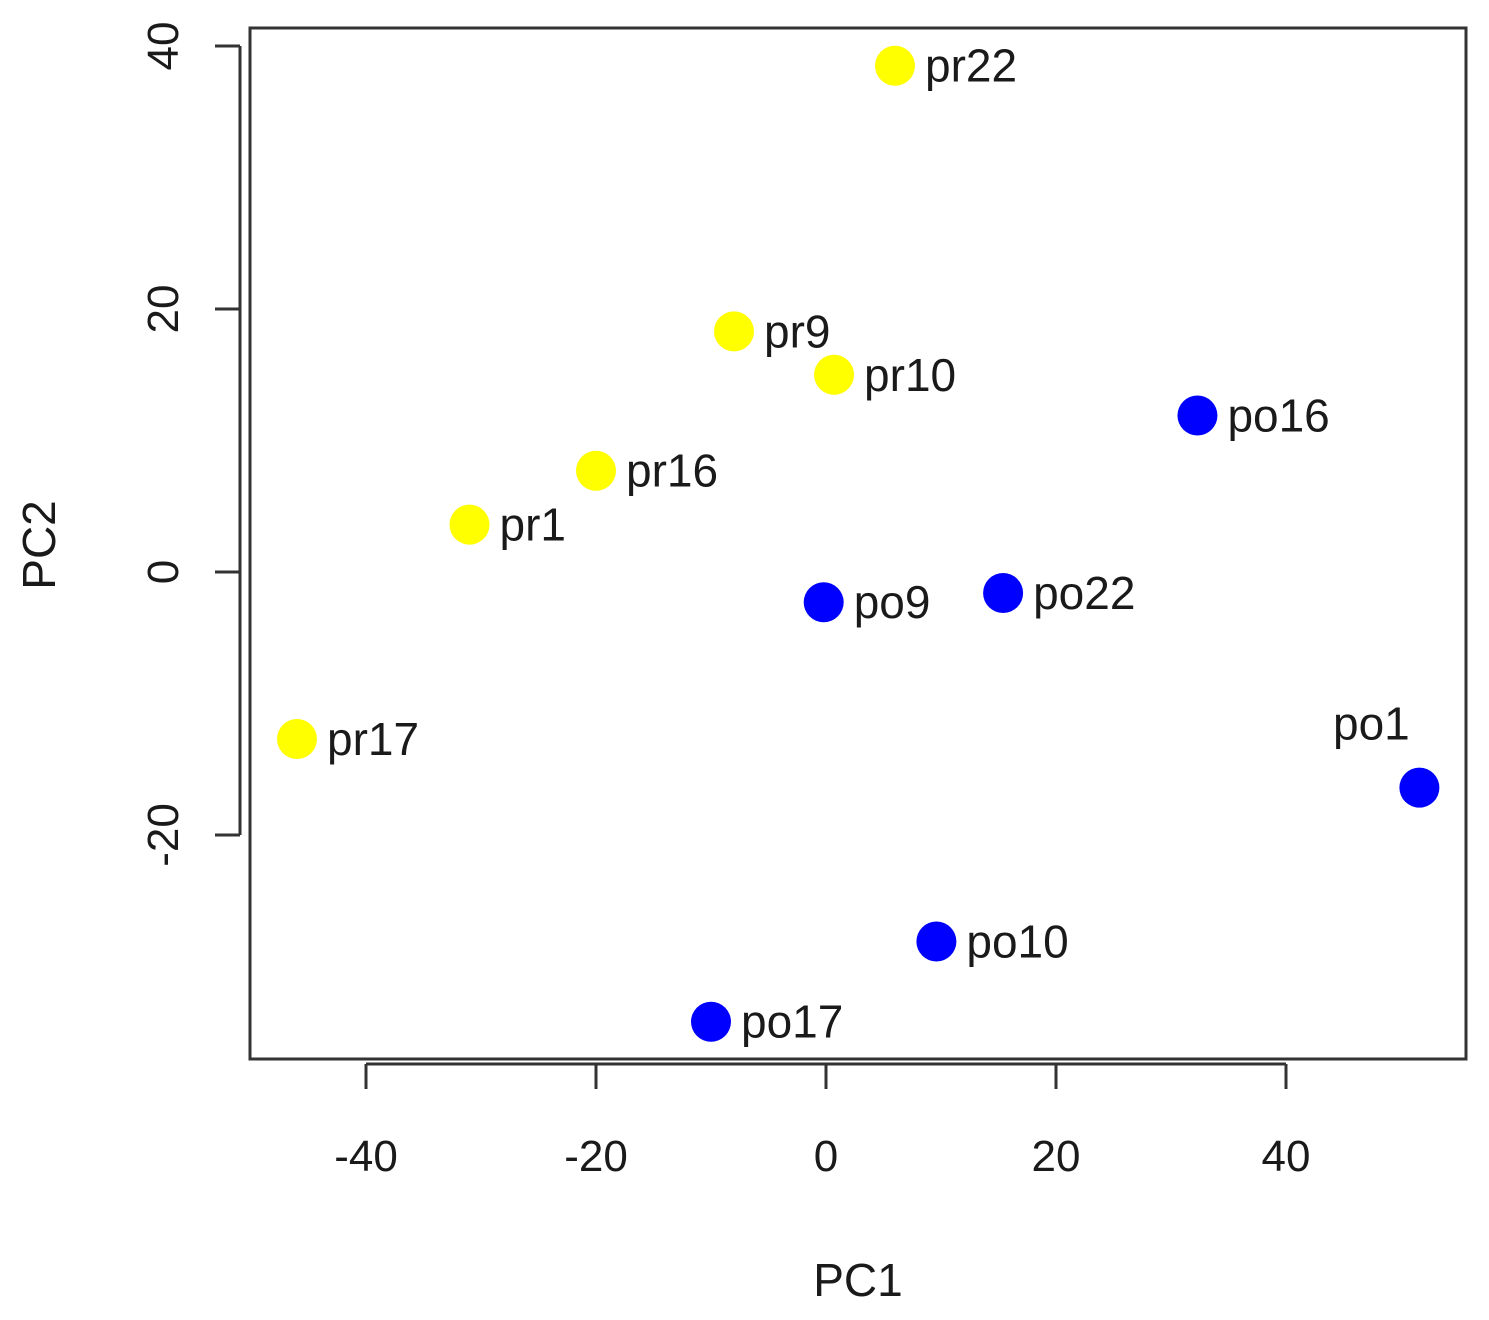 The image size is (1489, 1320). I want to click on y-axis-title: PC2, so click(39, 544).